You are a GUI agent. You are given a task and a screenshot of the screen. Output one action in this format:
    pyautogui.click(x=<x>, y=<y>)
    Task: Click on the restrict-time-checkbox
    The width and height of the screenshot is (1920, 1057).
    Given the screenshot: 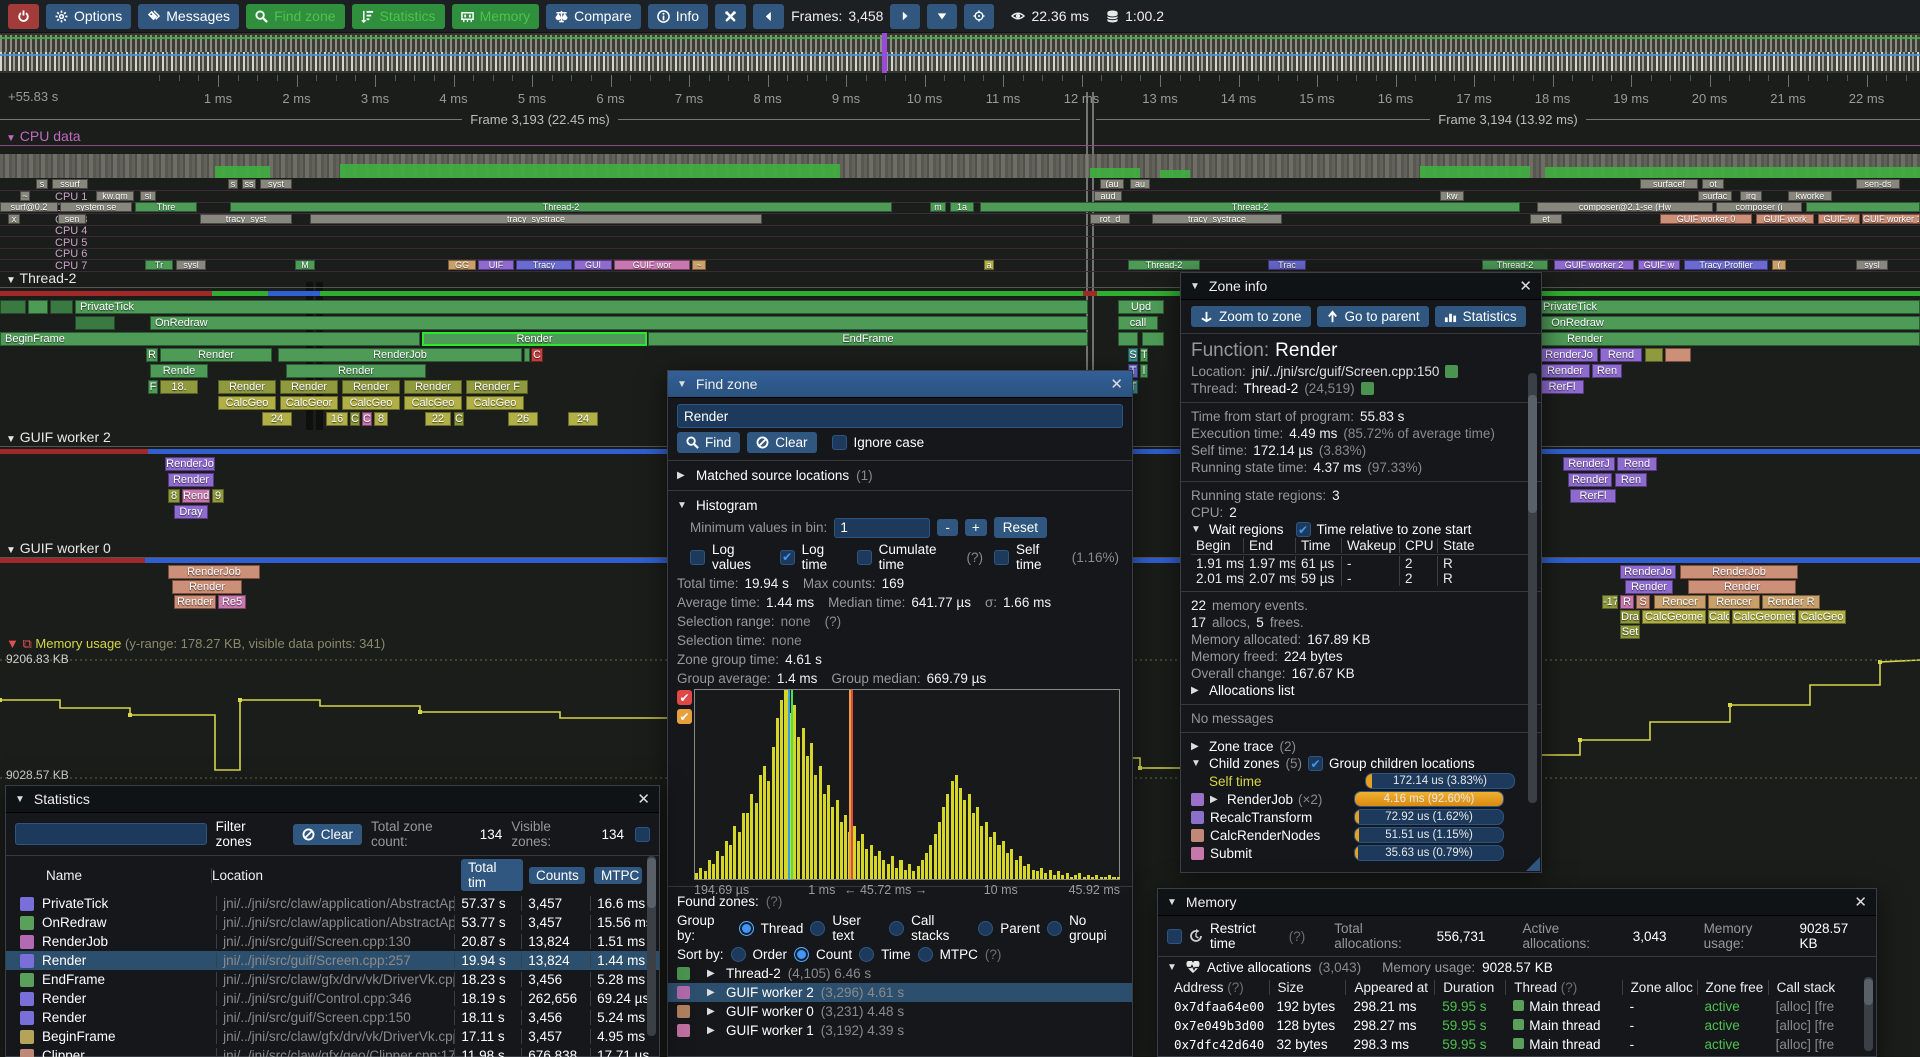 What is the action you would take?
    pyautogui.click(x=1174, y=936)
    